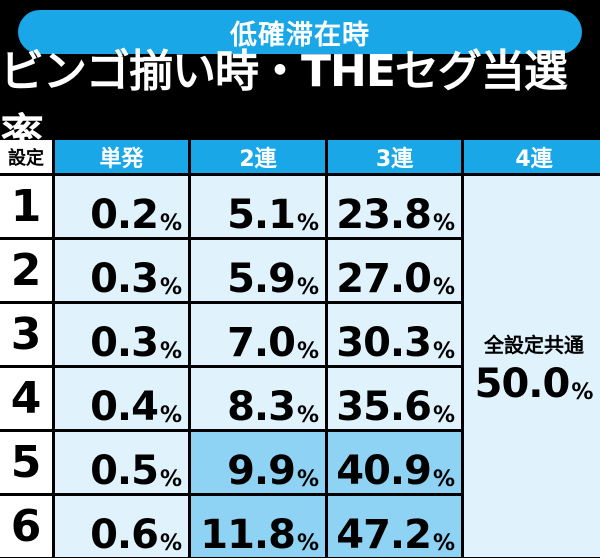  Describe the element at coordinates (258, 156) in the screenshot. I see `column-header-2-chain: 2連` at that location.